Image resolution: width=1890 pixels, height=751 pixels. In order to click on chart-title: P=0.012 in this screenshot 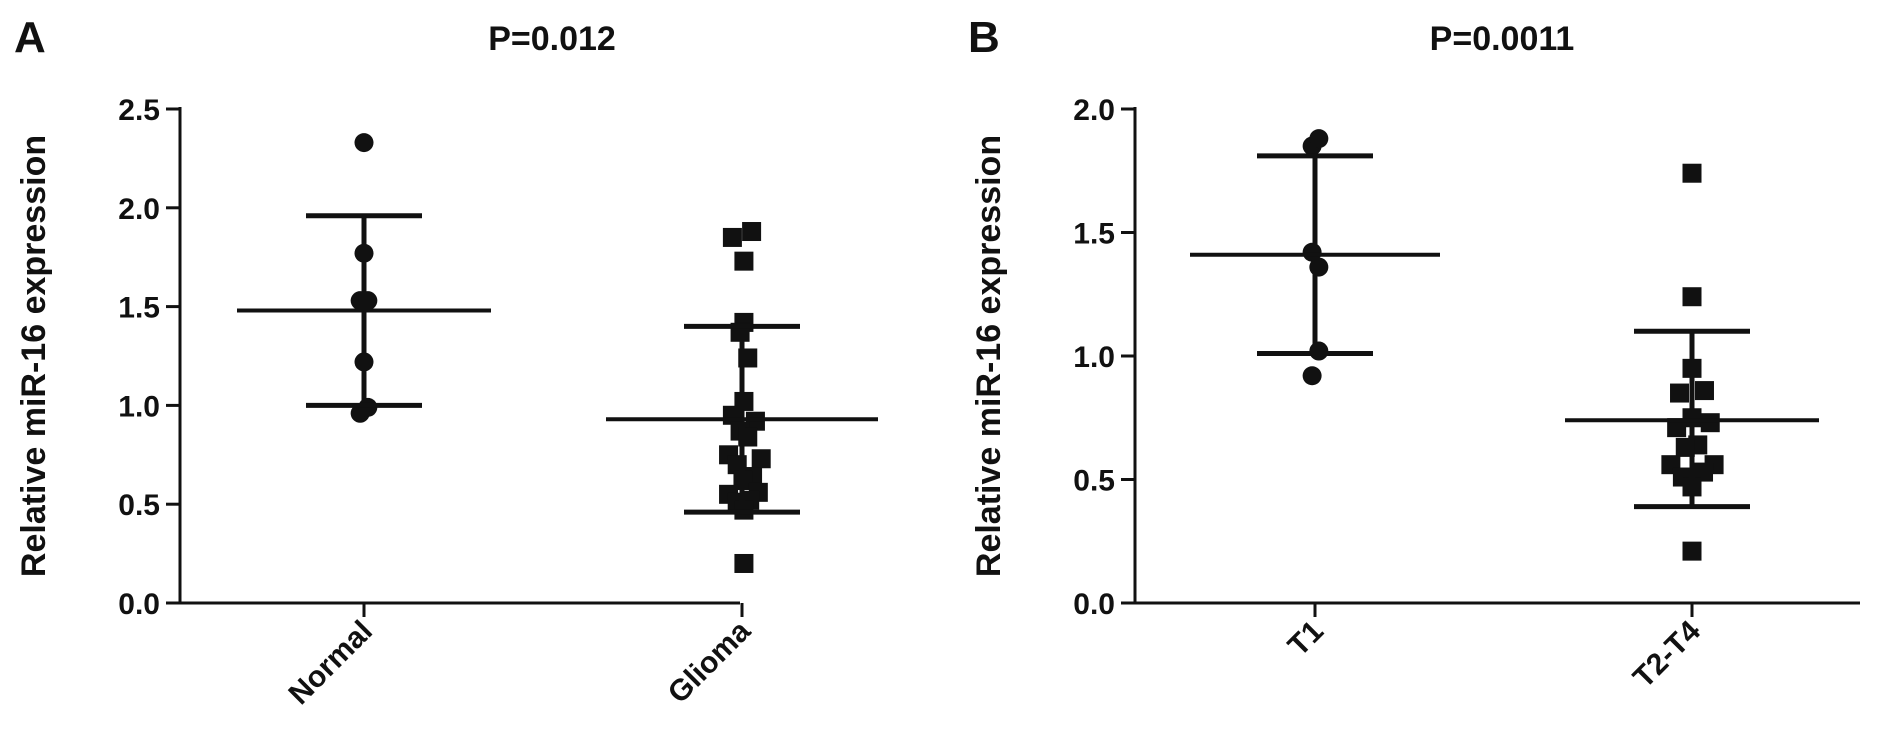, I will do `click(552, 39)`.